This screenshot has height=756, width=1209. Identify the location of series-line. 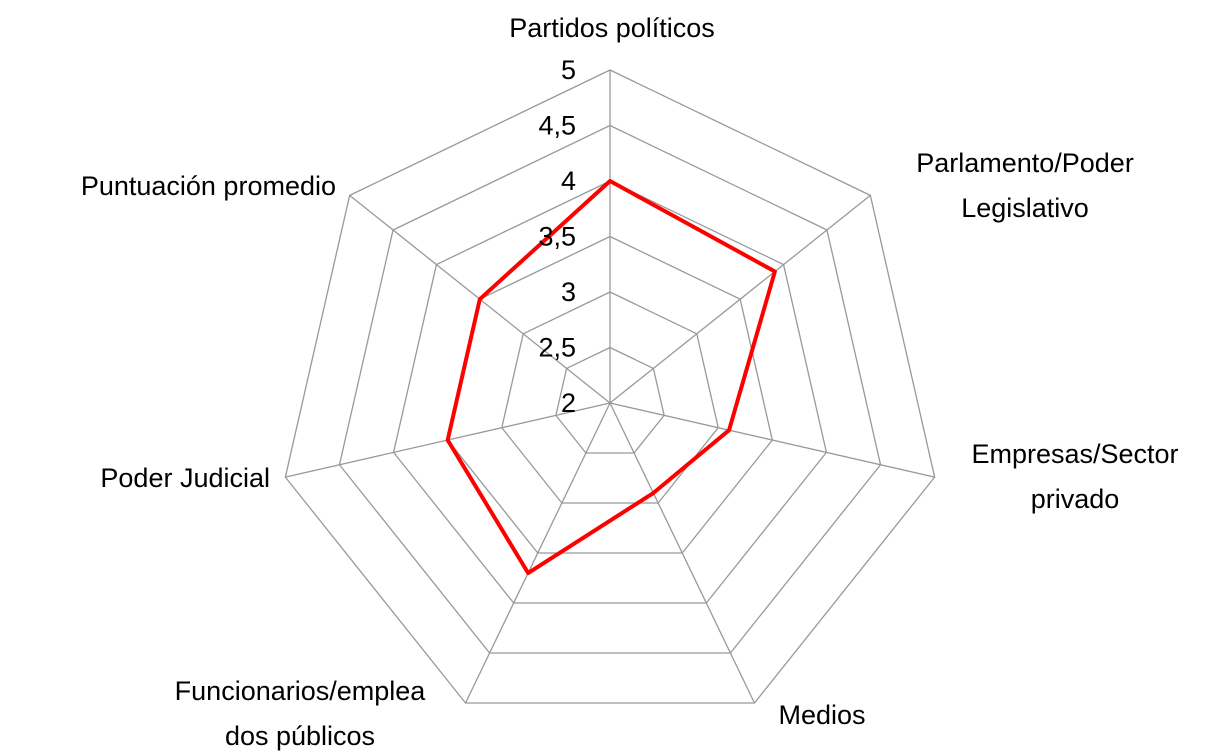
(611, 377).